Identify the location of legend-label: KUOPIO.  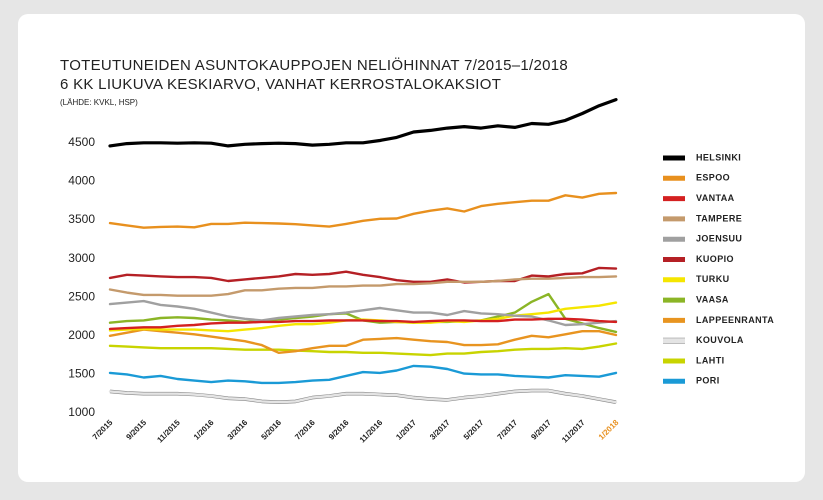
(715, 259).